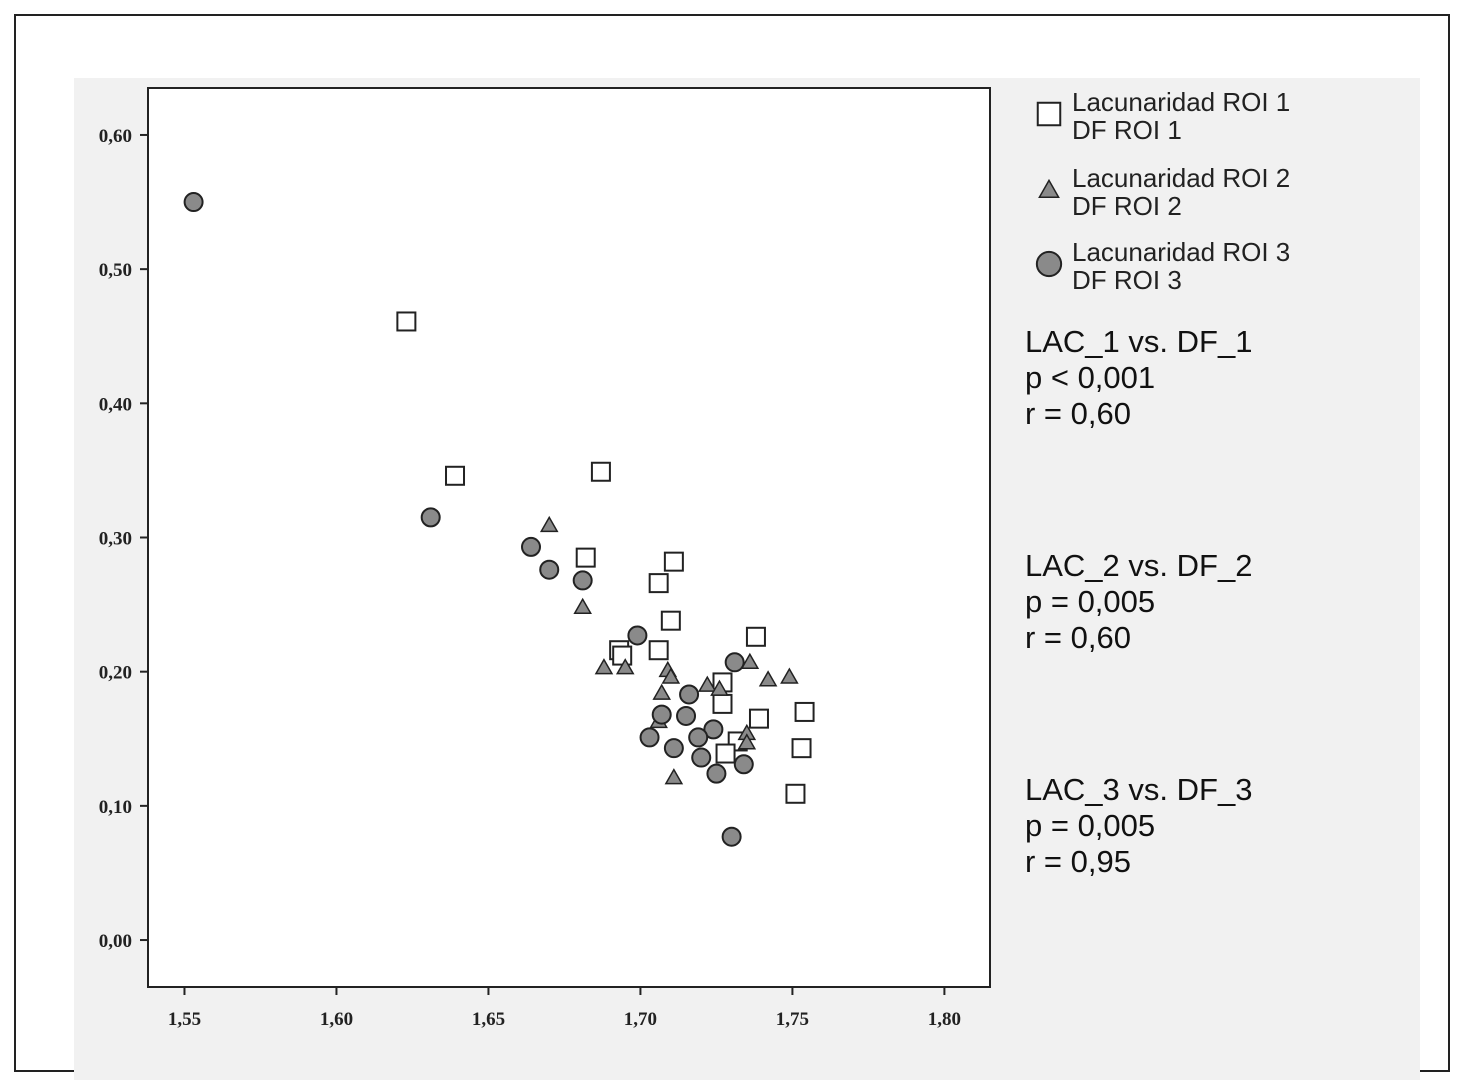  I want to click on y-tick-label: 0,10, so click(115, 807).